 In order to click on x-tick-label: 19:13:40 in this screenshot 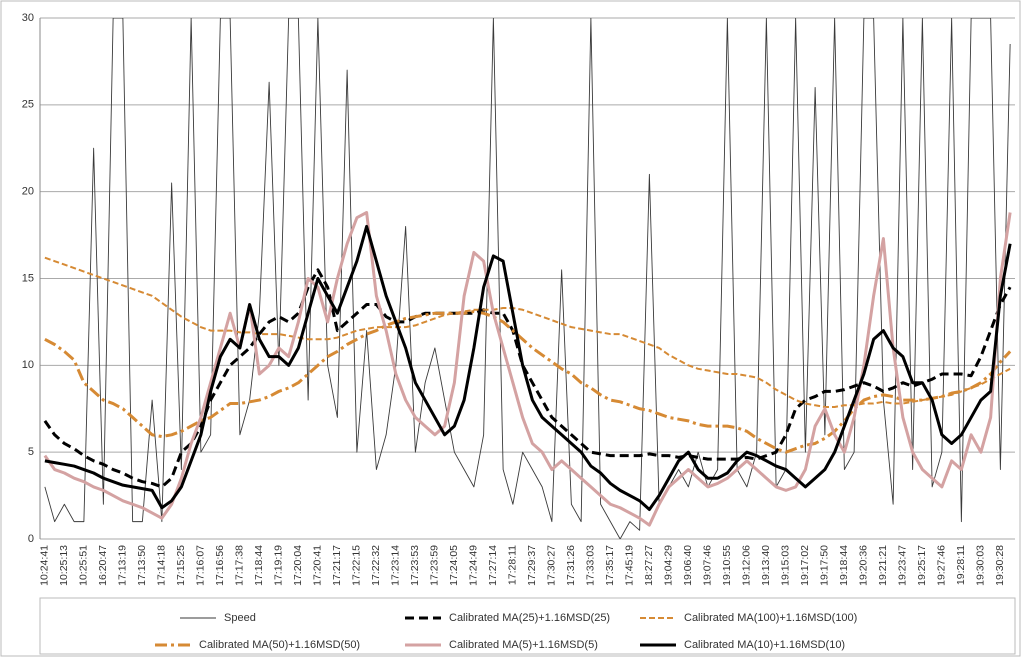, I will do `click(766, 565)`.